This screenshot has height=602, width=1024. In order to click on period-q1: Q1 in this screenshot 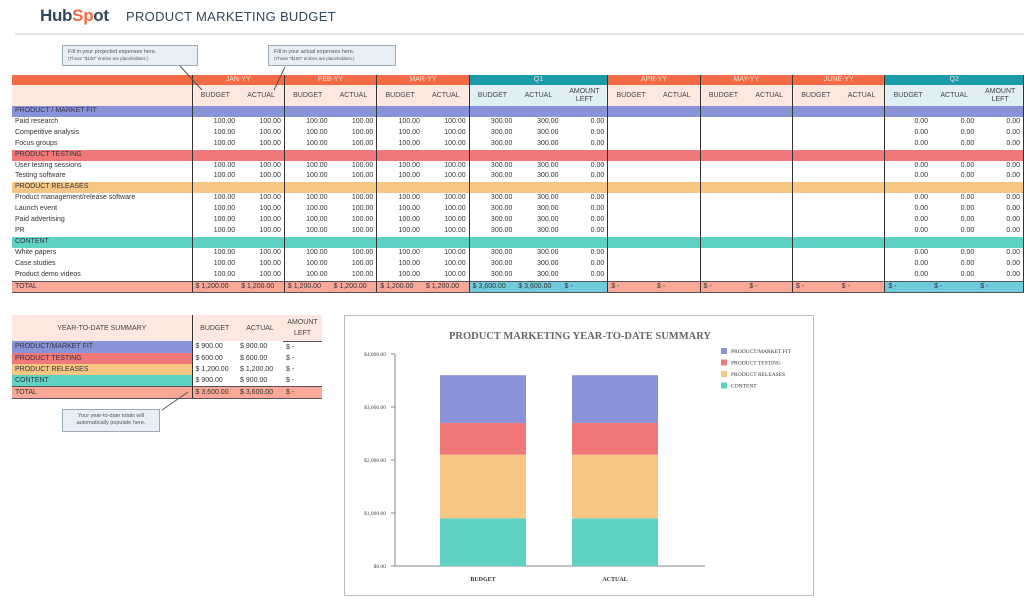, I will do `click(539, 80)`.